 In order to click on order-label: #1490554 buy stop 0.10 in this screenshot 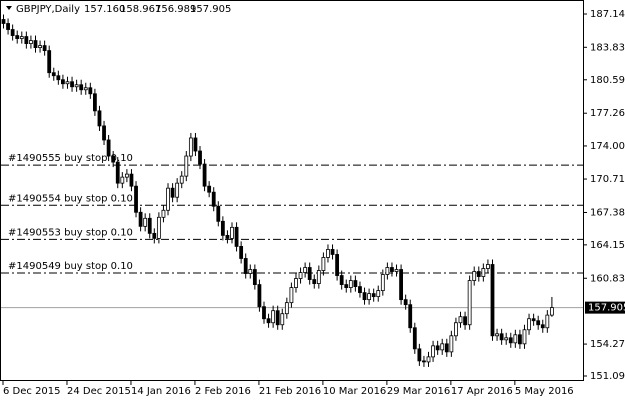, I will do `click(70, 198)`.